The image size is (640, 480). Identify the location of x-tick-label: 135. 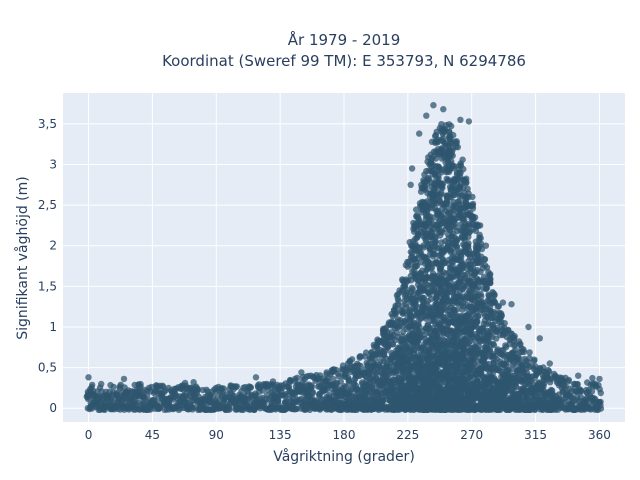
(280, 435).